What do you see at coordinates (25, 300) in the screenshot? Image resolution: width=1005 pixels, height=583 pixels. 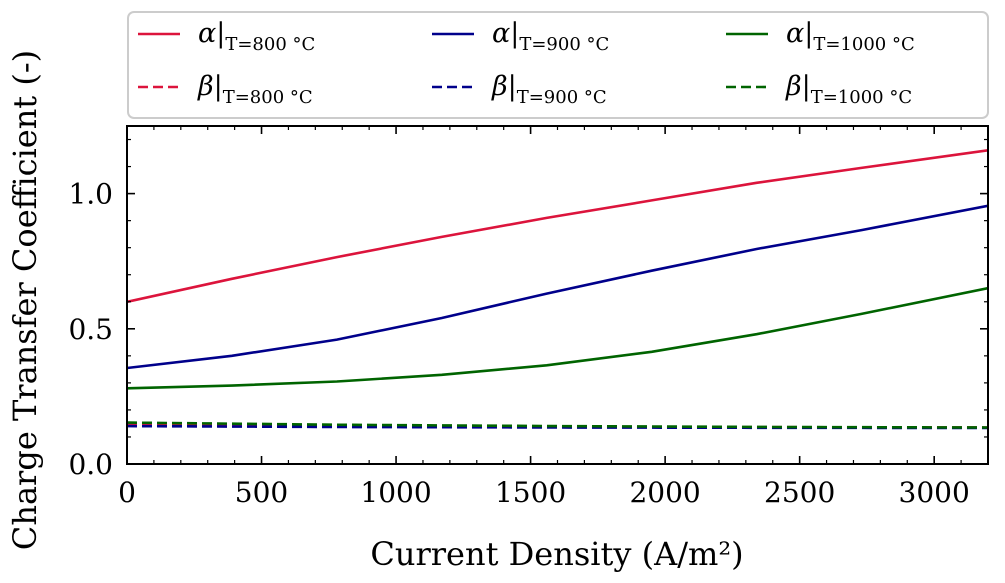 I see `y-axis-title: Charge Transfer Coefficient (-)` at bounding box center [25, 300].